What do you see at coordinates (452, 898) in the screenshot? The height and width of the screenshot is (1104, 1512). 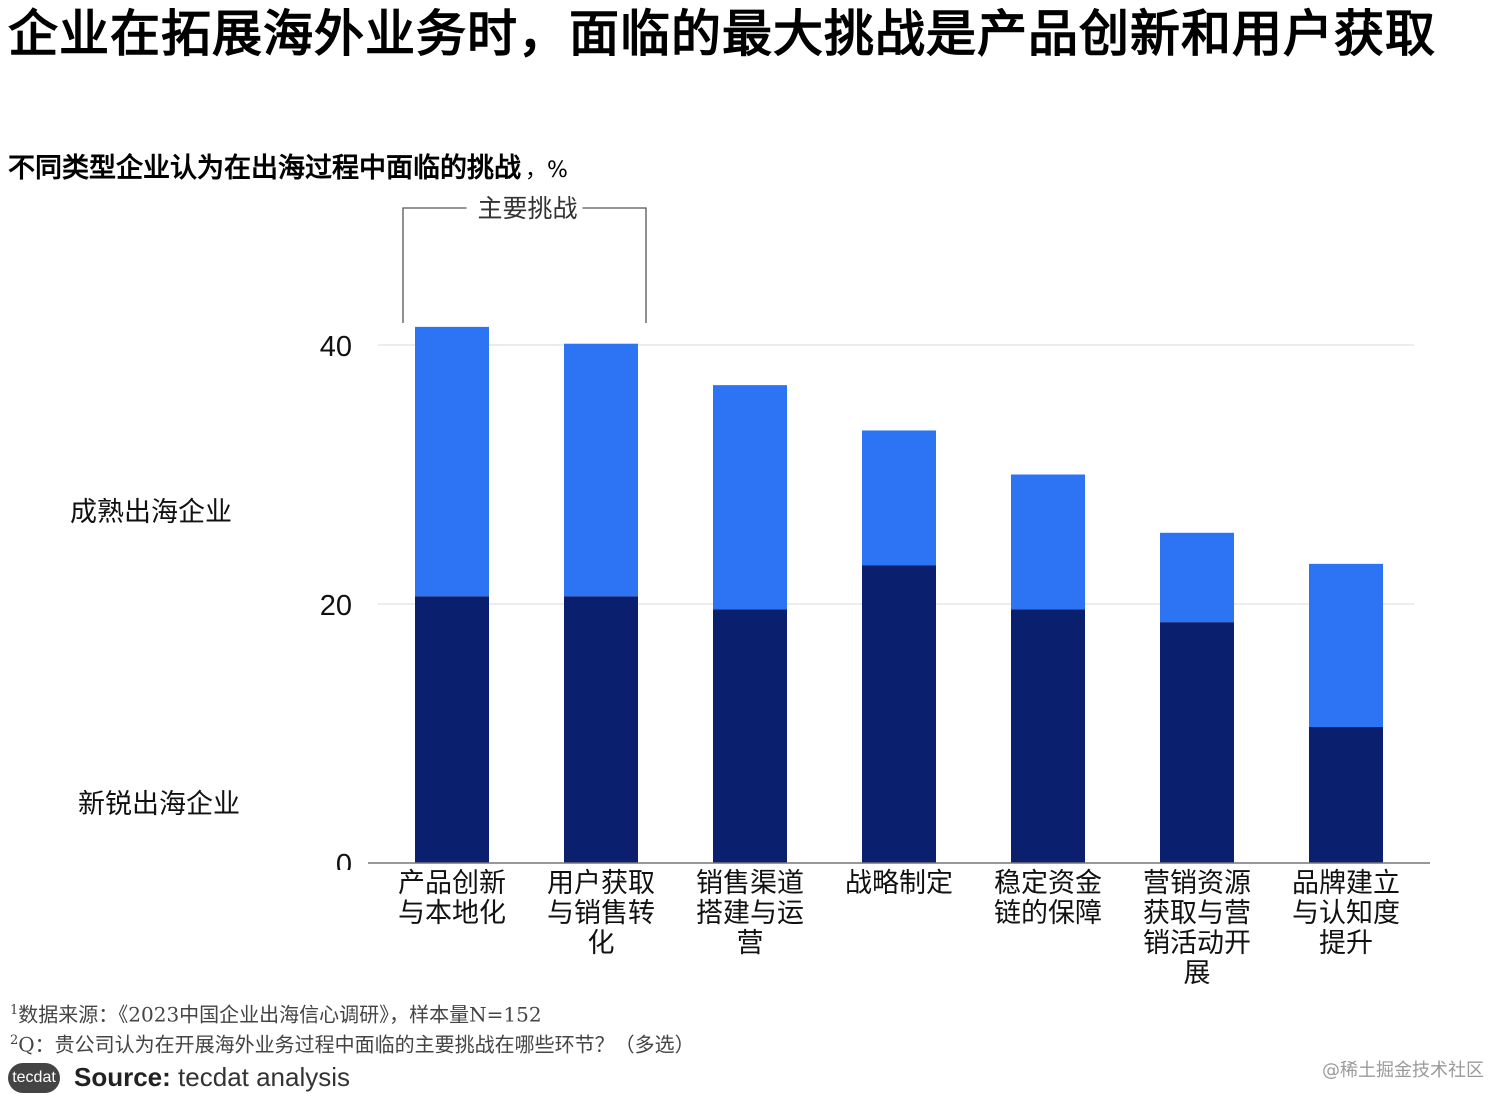 I see `category-label-1: 产品创新与本地化` at bounding box center [452, 898].